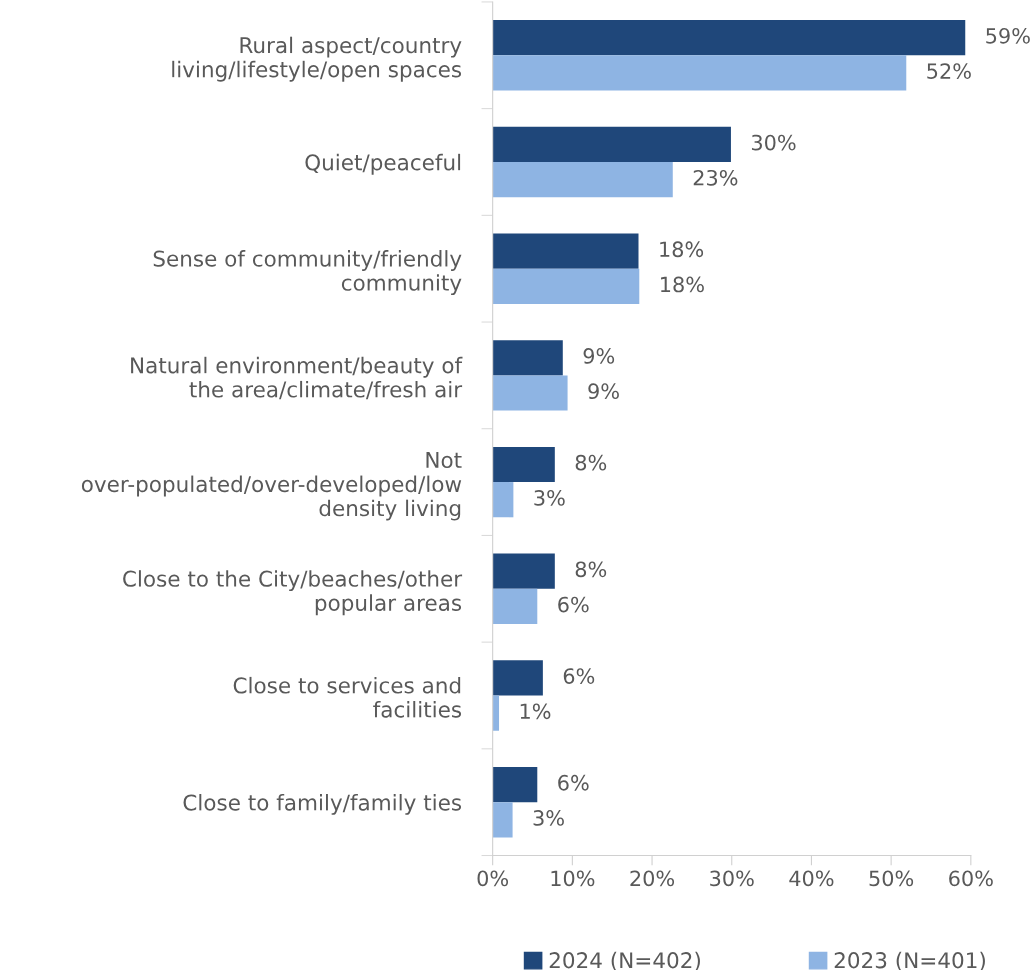 This screenshot has width=1035, height=970. I want to click on y-tick-label: Sense of community/friendly community, so click(307, 273).